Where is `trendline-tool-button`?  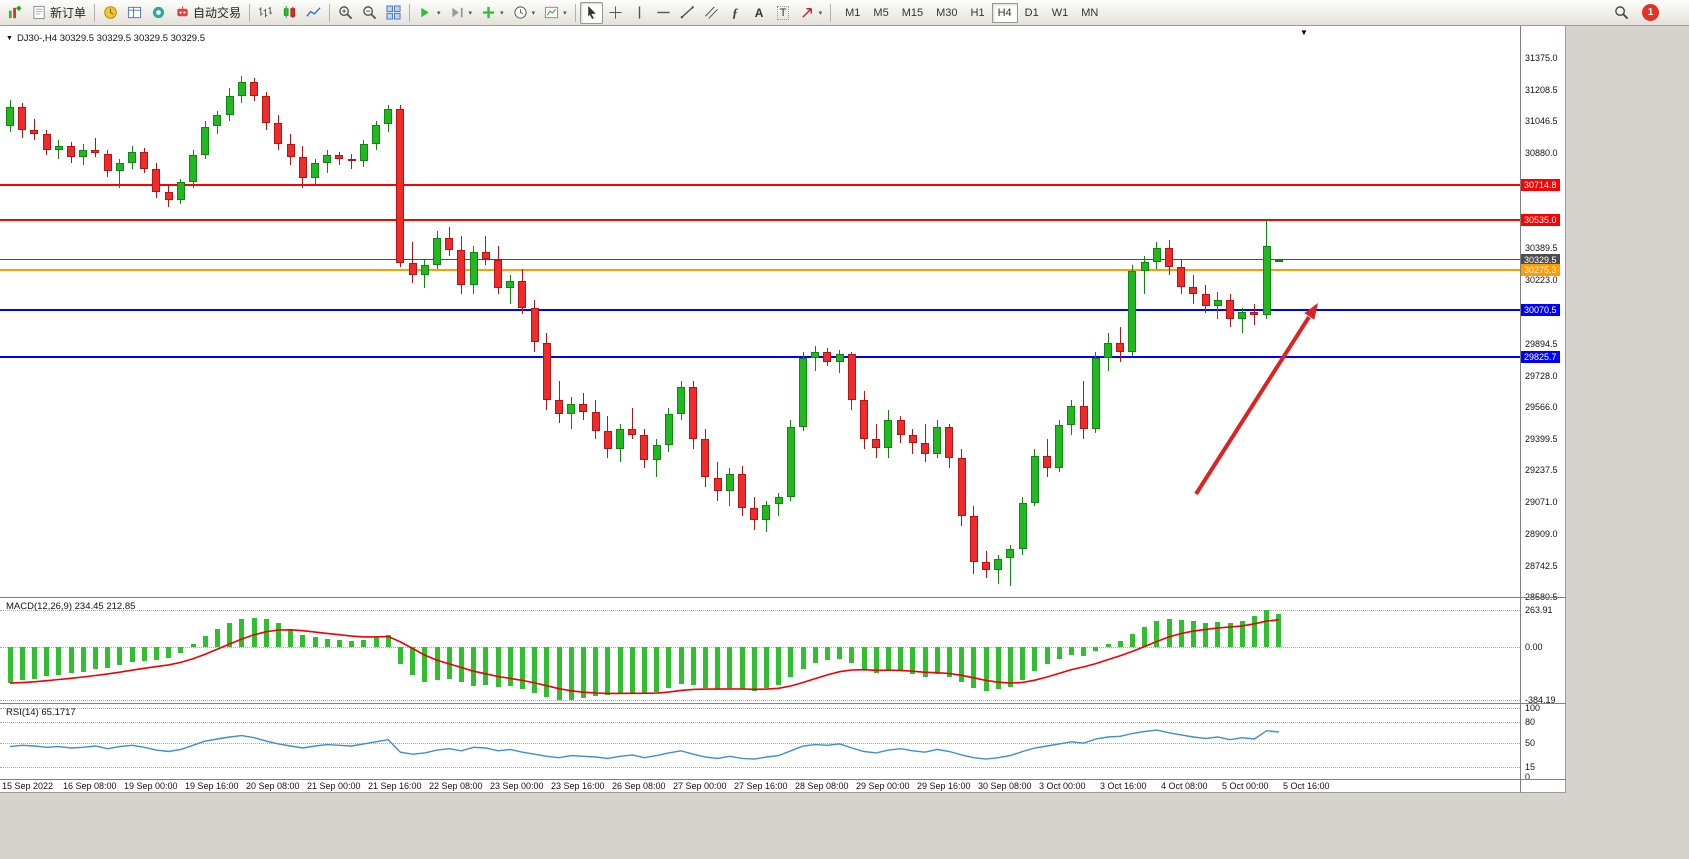 trendline-tool-button is located at coordinates (687, 13).